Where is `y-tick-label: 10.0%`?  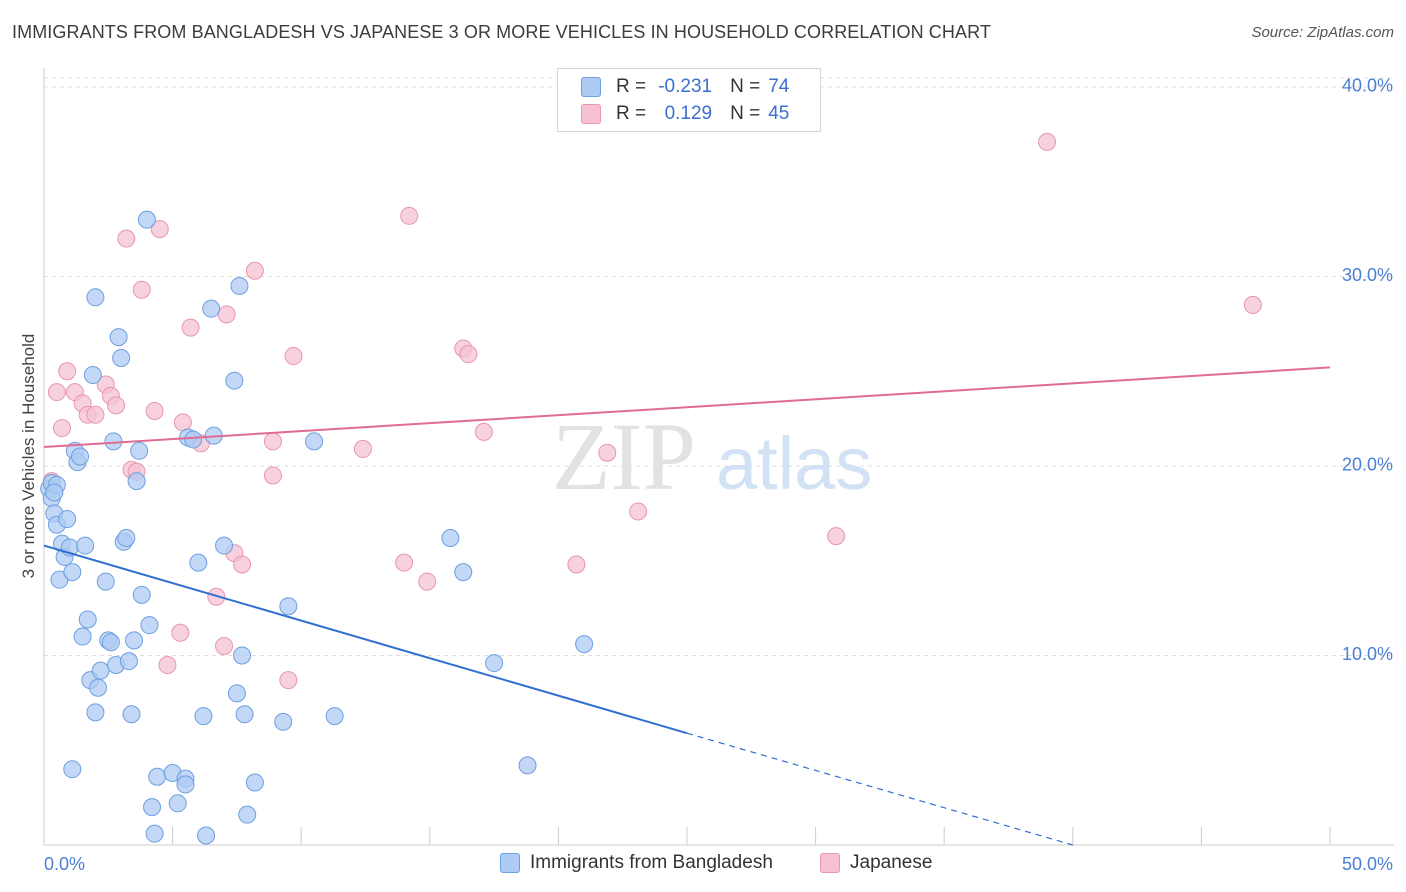
y-tick-label: 10.0% is located at coordinates (1367, 654).